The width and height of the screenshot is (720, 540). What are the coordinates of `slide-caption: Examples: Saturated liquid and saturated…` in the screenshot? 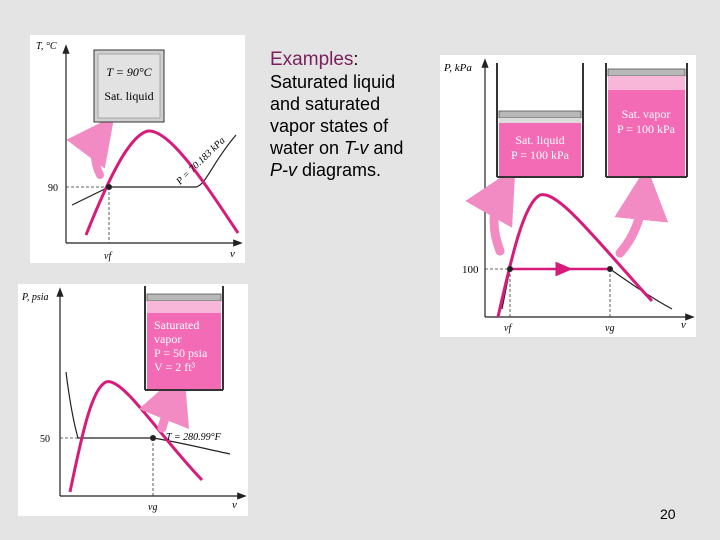 It's located at (355, 114).